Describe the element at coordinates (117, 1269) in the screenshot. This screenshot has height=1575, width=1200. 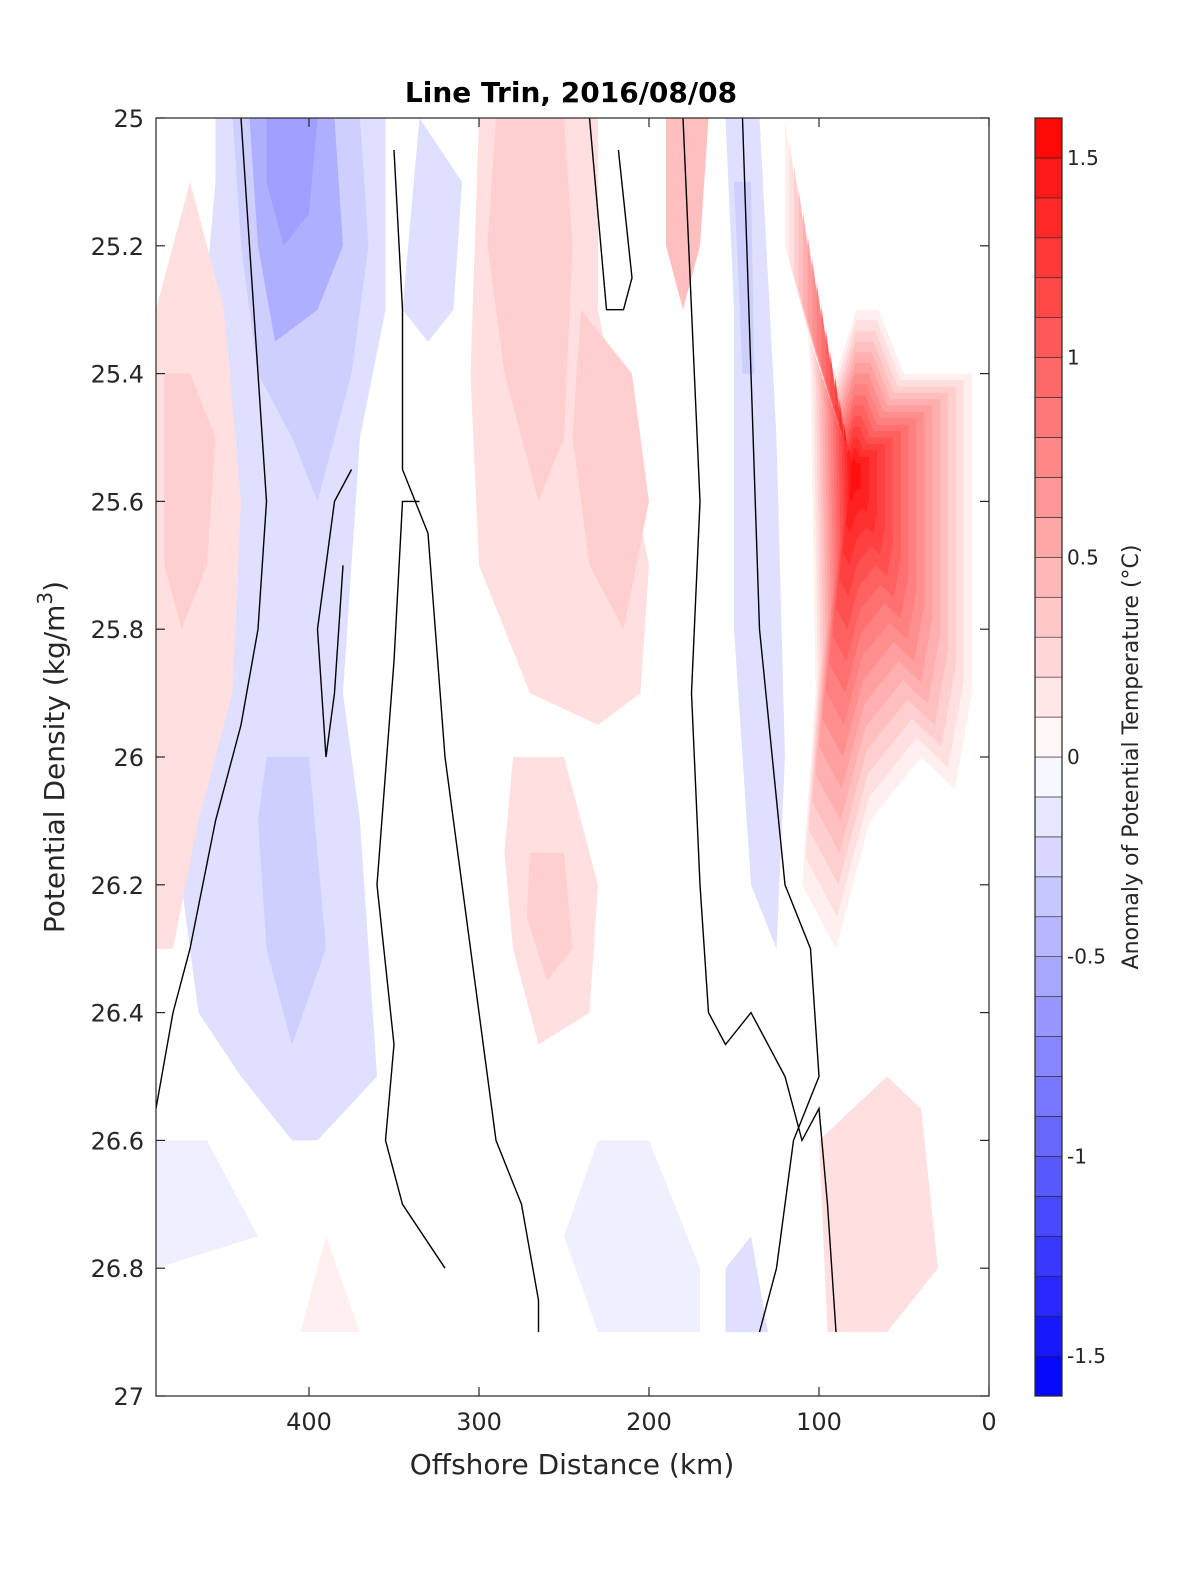
I see `y-tick-label: 26.8` at that location.